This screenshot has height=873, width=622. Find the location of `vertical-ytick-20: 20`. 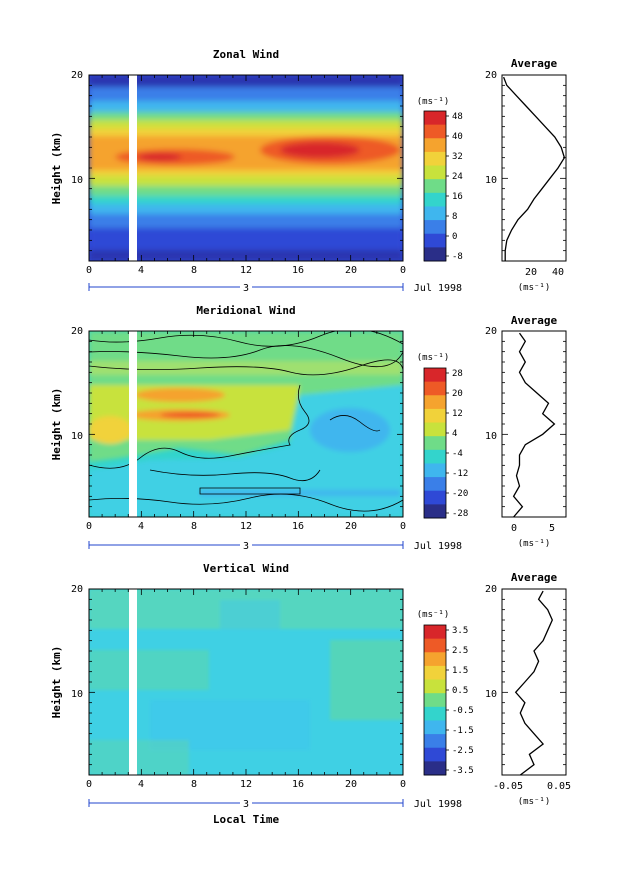

vertical-ytick-20: 20 is located at coordinates (77, 589).